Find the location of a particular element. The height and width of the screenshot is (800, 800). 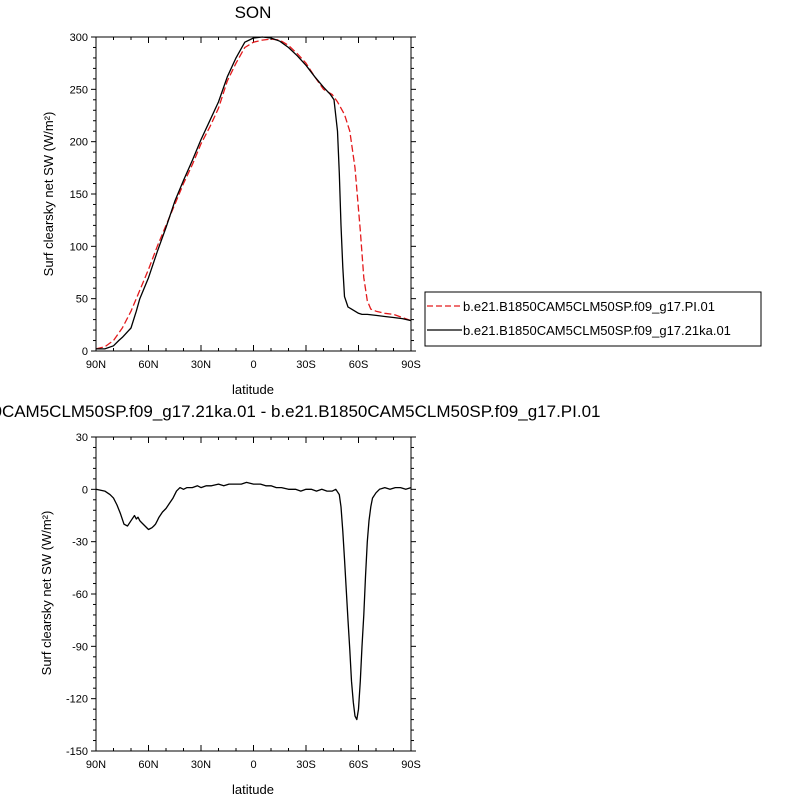

panel-bottom-y-tick-label: -150 is located at coordinates (77, 752).